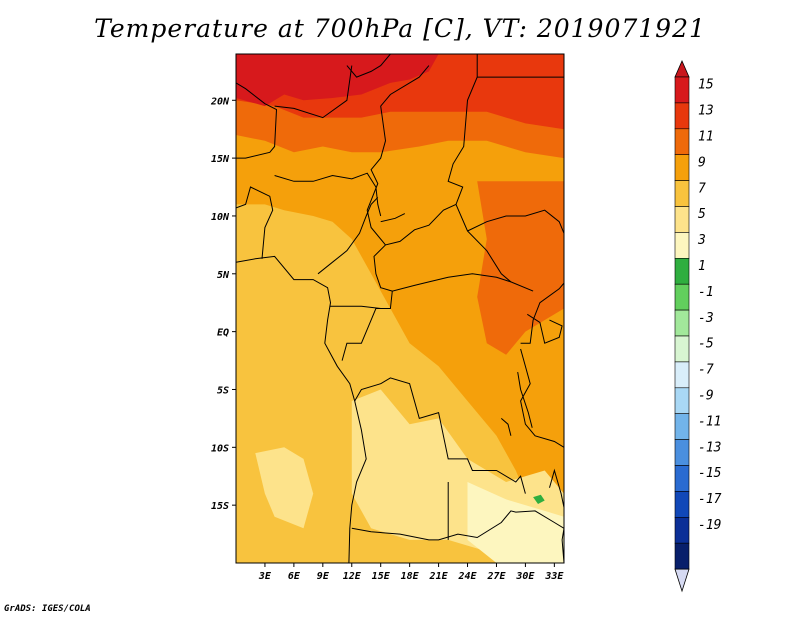 This screenshot has height=618, width=800. Describe the element at coordinates (323, 576) in the screenshot. I see `lon-tick-label: 9E` at that location.